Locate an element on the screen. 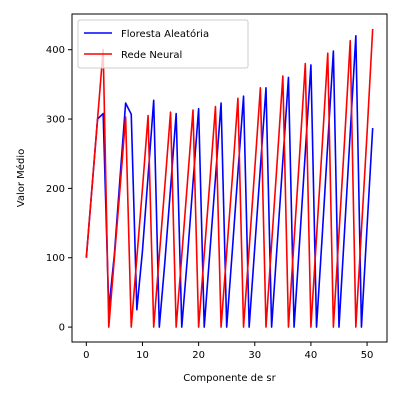 The height and width of the screenshot is (400, 400). x-tick-label: 30 is located at coordinates (254, 355).